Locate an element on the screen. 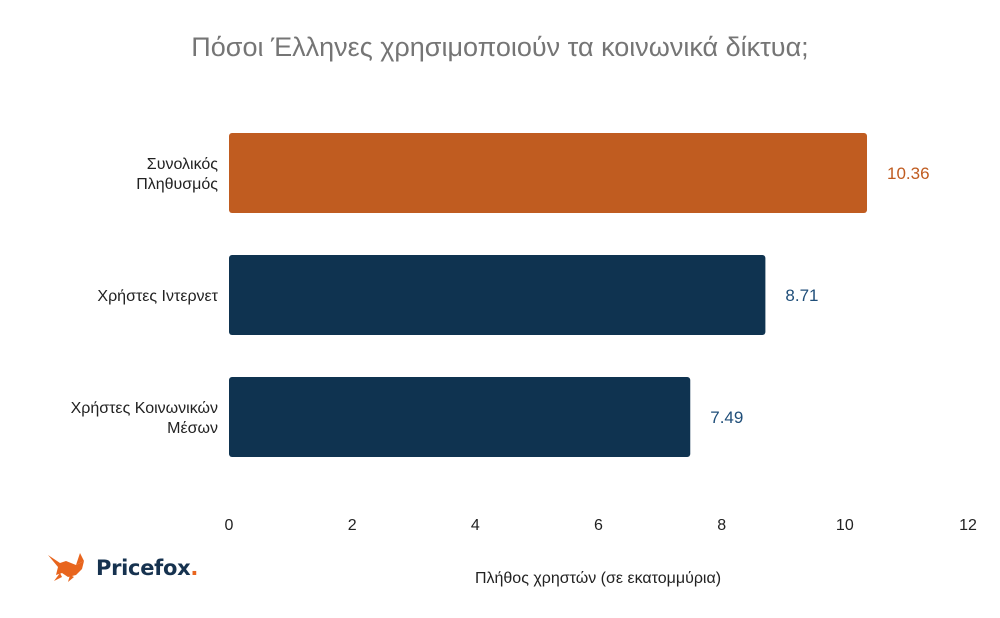 This screenshot has width=1000, height=618. fox-icon is located at coordinates (68, 568).